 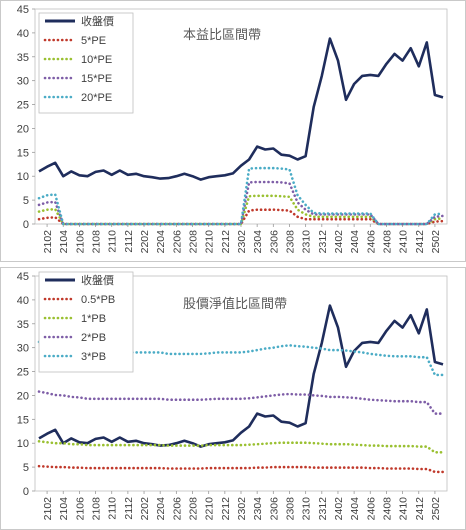 What do you see at coordinates (222, 34) in the screenshot?
I see `chart-title: 本益比區間帶` at bounding box center [222, 34].